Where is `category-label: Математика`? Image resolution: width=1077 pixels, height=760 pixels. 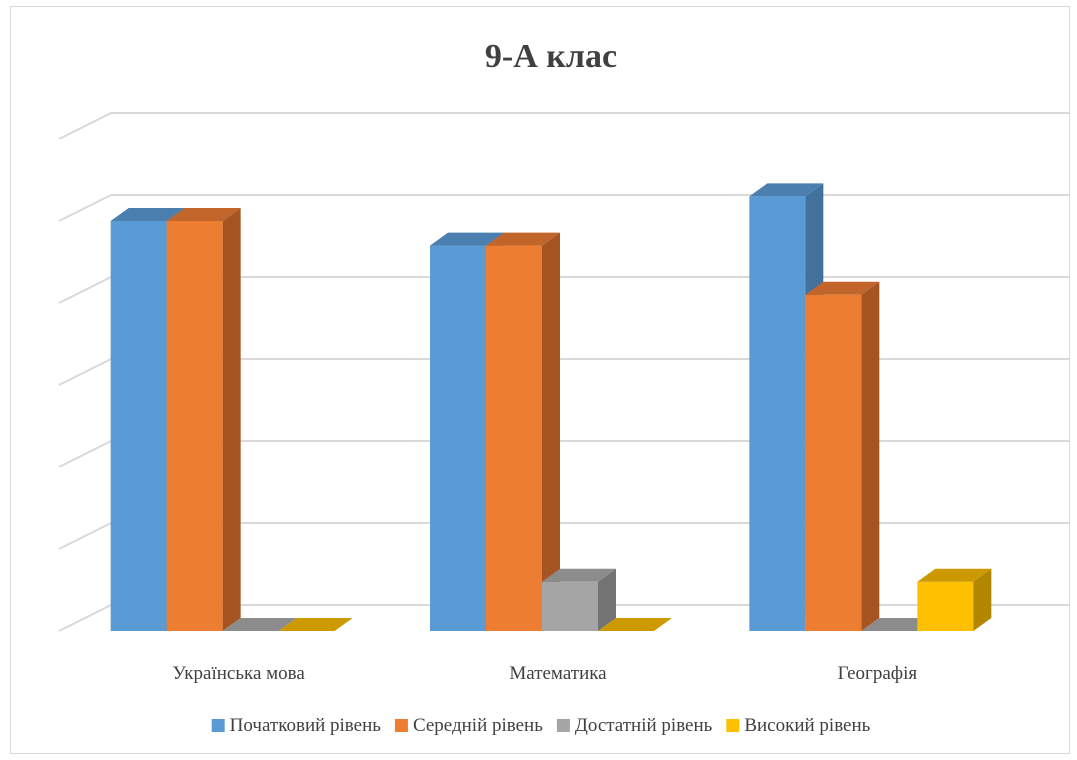
category-label: Математика is located at coordinates (558, 673).